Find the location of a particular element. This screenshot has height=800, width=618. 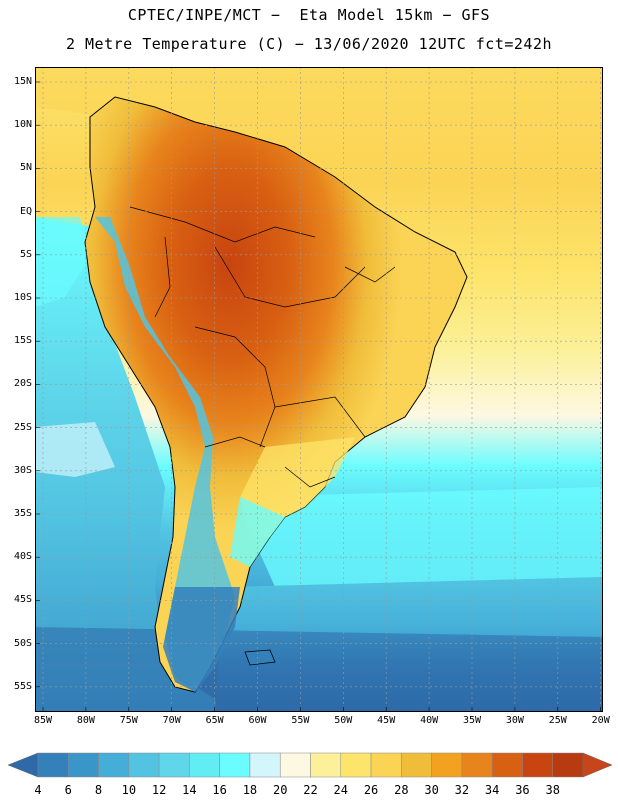

colorbar-label: 26 is located at coordinates (371, 790).